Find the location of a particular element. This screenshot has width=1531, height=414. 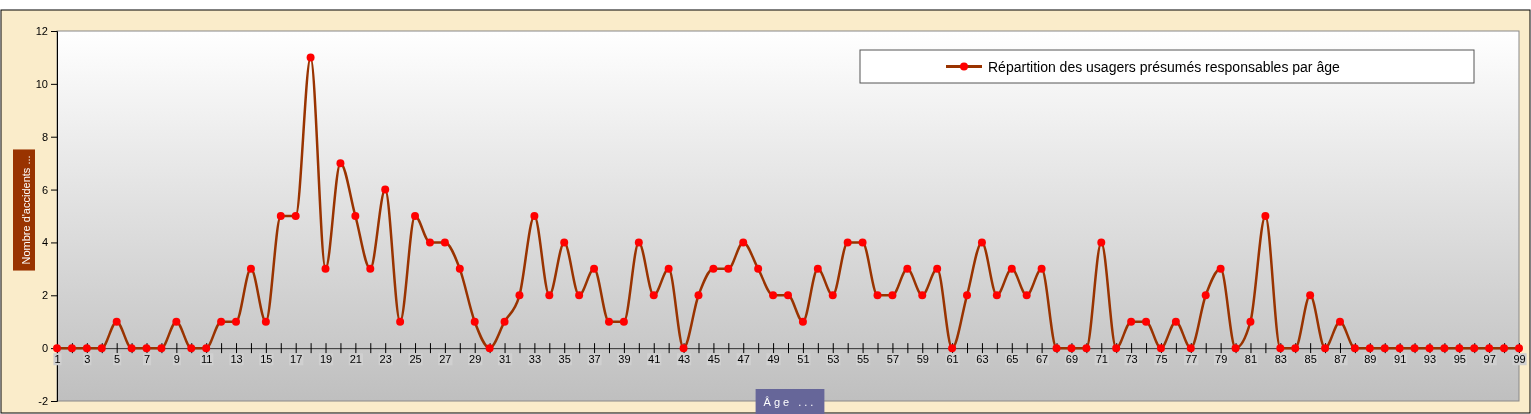

x-tick-label: 69 is located at coordinates (1072, 359).